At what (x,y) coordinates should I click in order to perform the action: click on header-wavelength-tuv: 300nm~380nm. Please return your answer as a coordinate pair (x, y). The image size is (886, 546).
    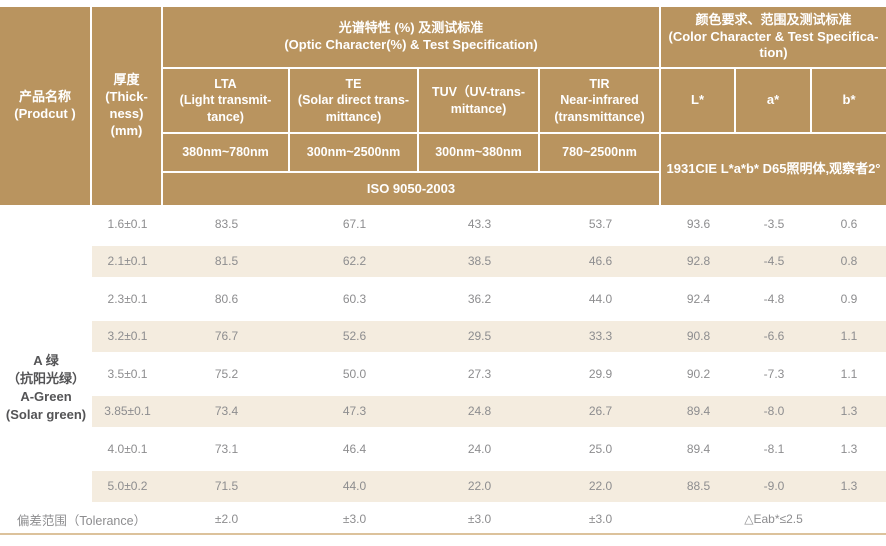
    Looking at the image, I should click on (478, 152).